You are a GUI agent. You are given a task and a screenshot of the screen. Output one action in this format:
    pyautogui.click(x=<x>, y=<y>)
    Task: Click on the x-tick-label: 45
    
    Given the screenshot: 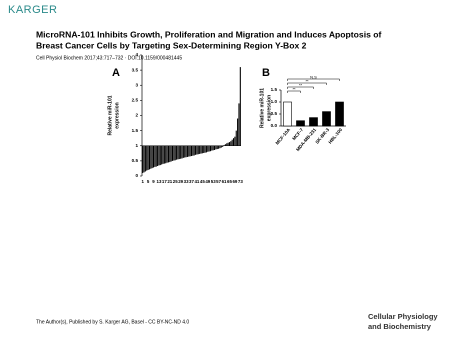 What is the action you would take?
    pyautogui.click(x=202, y=181)
    